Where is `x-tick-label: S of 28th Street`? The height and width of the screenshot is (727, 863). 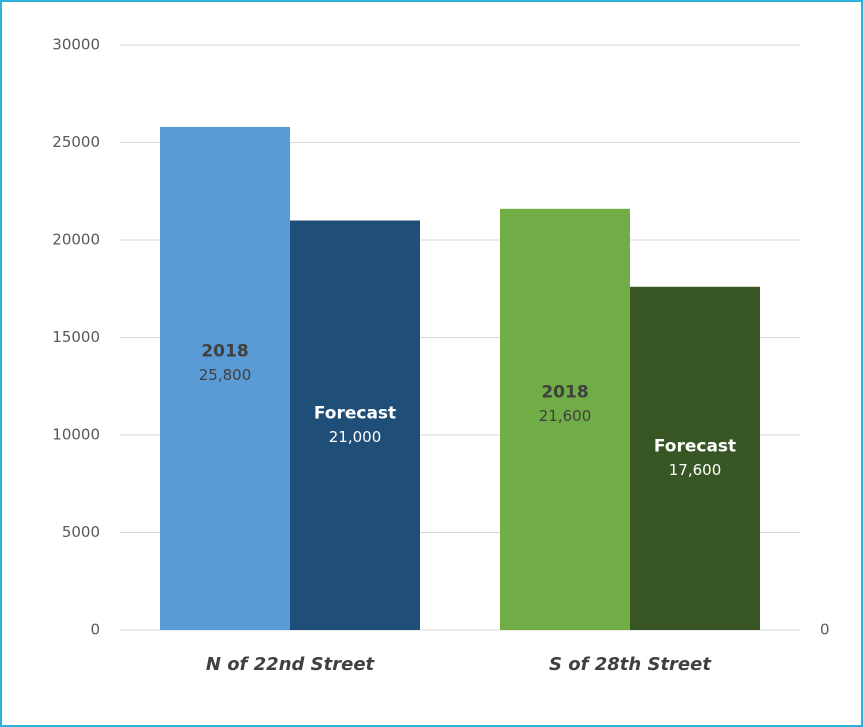 x-tick-label: S of 28th Street is located at coordinates (630, 664).